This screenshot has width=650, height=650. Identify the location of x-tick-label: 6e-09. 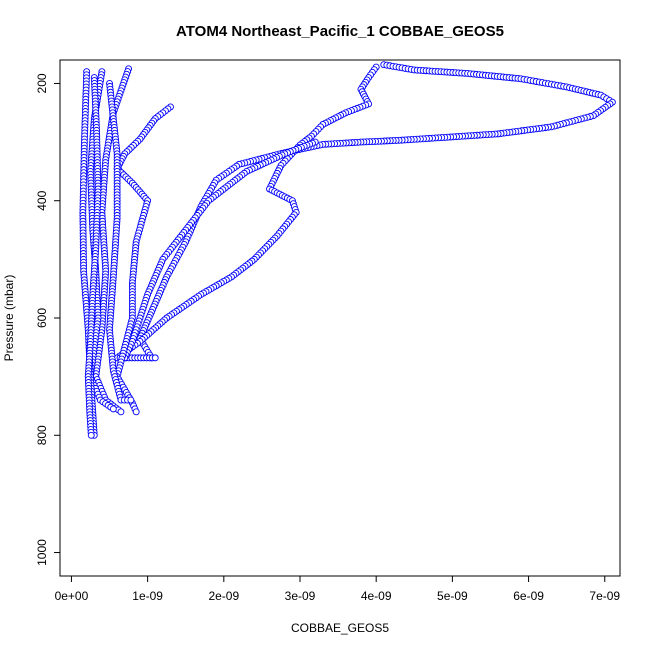
(528, 596).